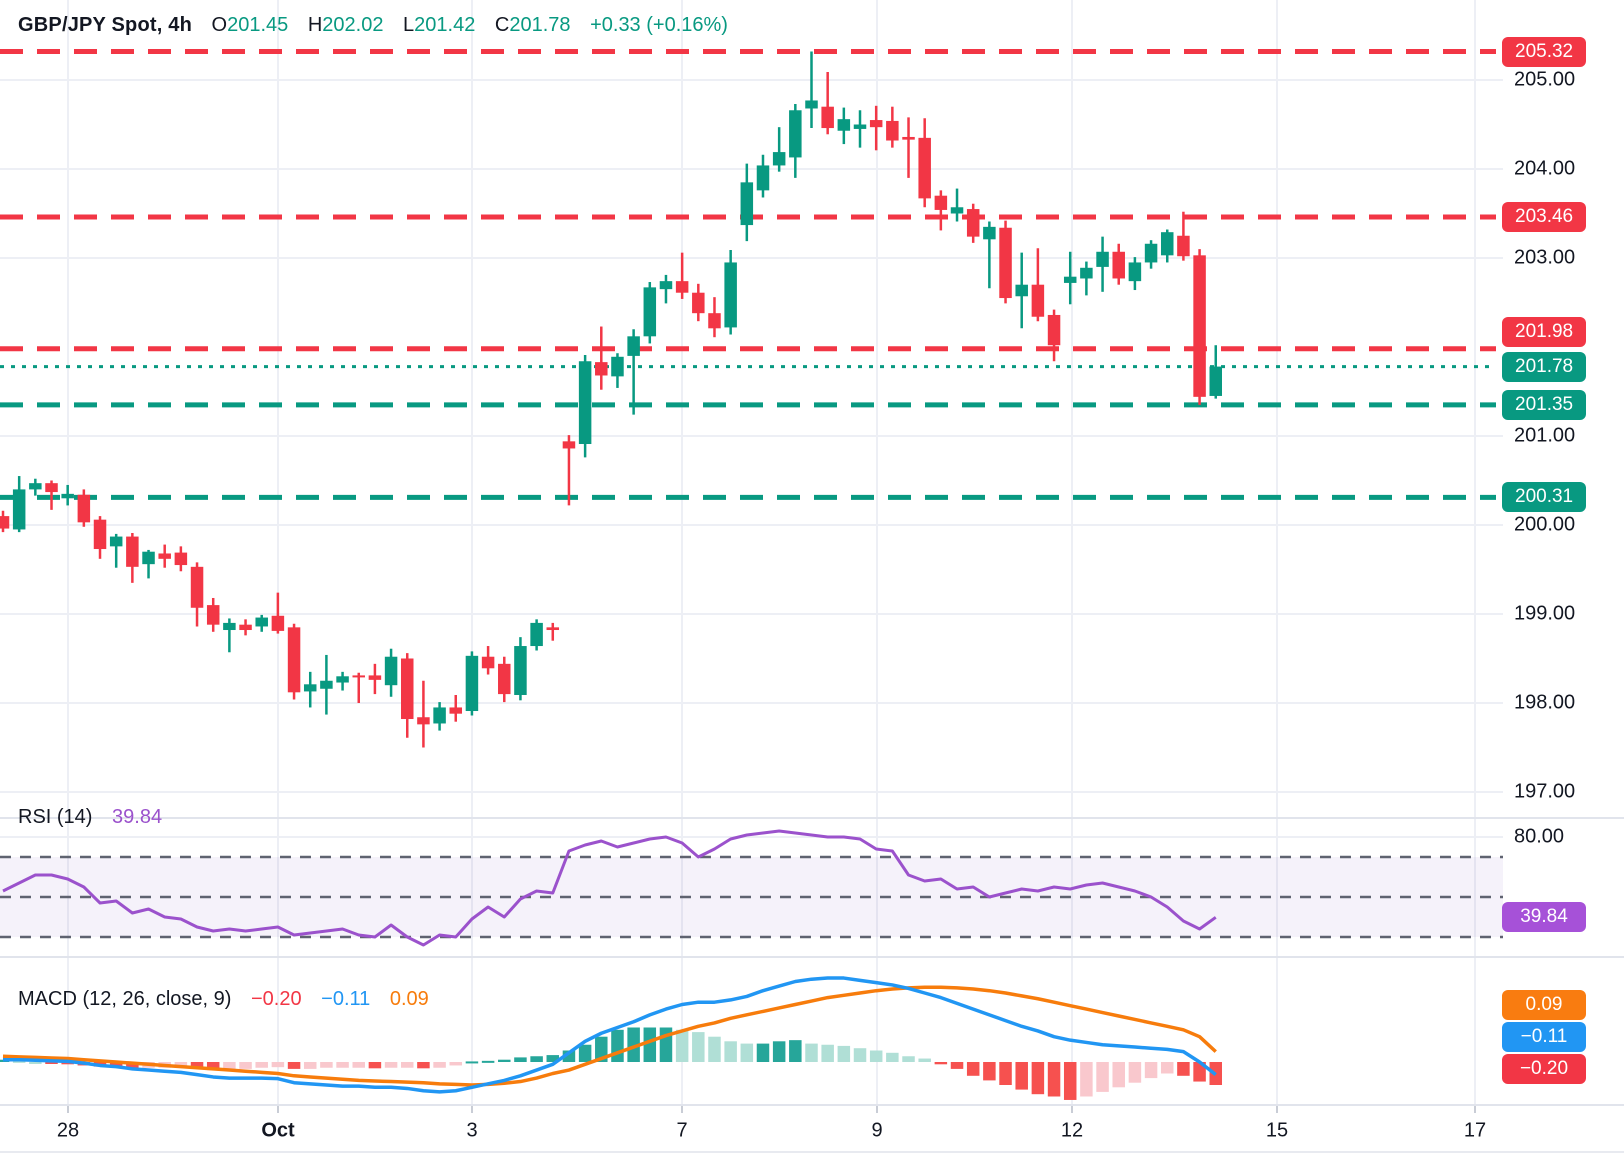  Describe the element at coordinates (1544, 1005) in the screenshot. I see `macd-value-badge: 0.09` at that location.